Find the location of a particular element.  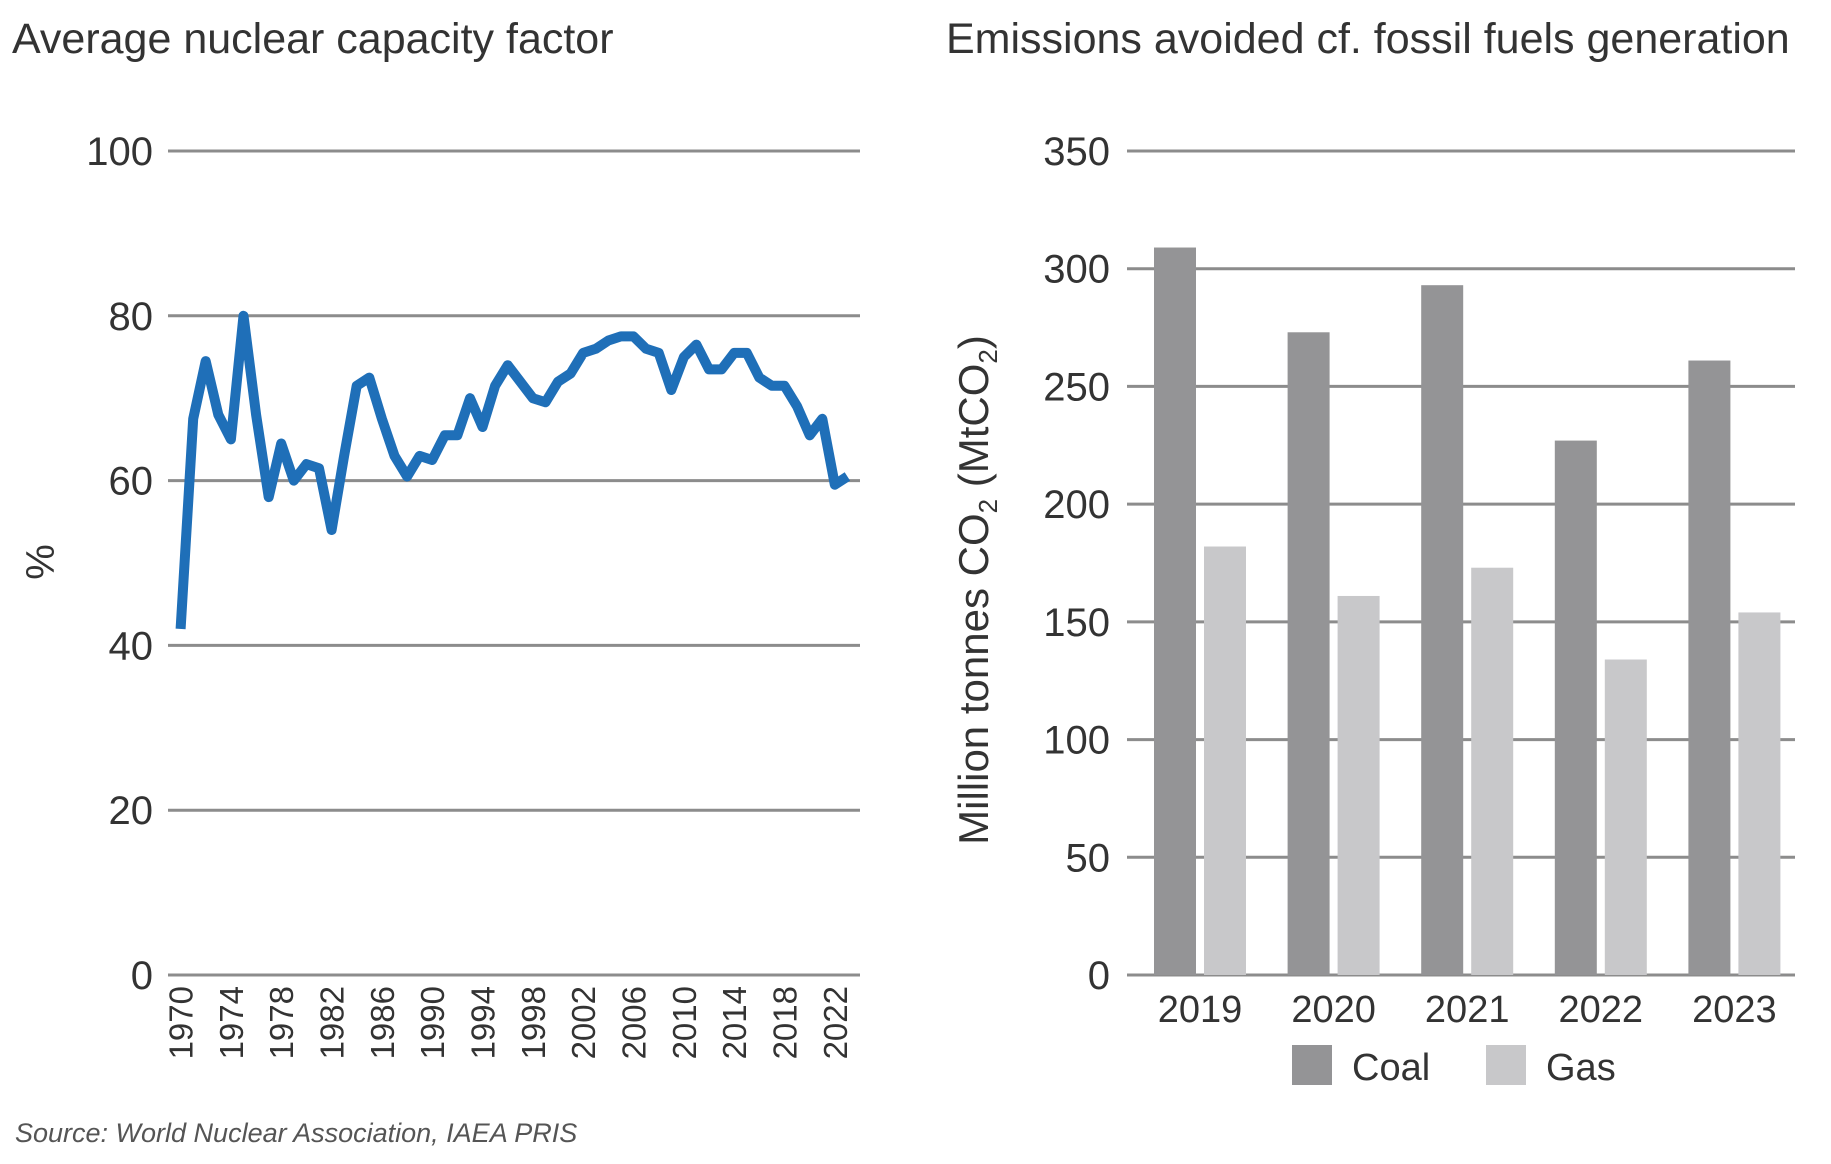

emissions-y-tick-label: 300 is located at coordinates (1076, 270).